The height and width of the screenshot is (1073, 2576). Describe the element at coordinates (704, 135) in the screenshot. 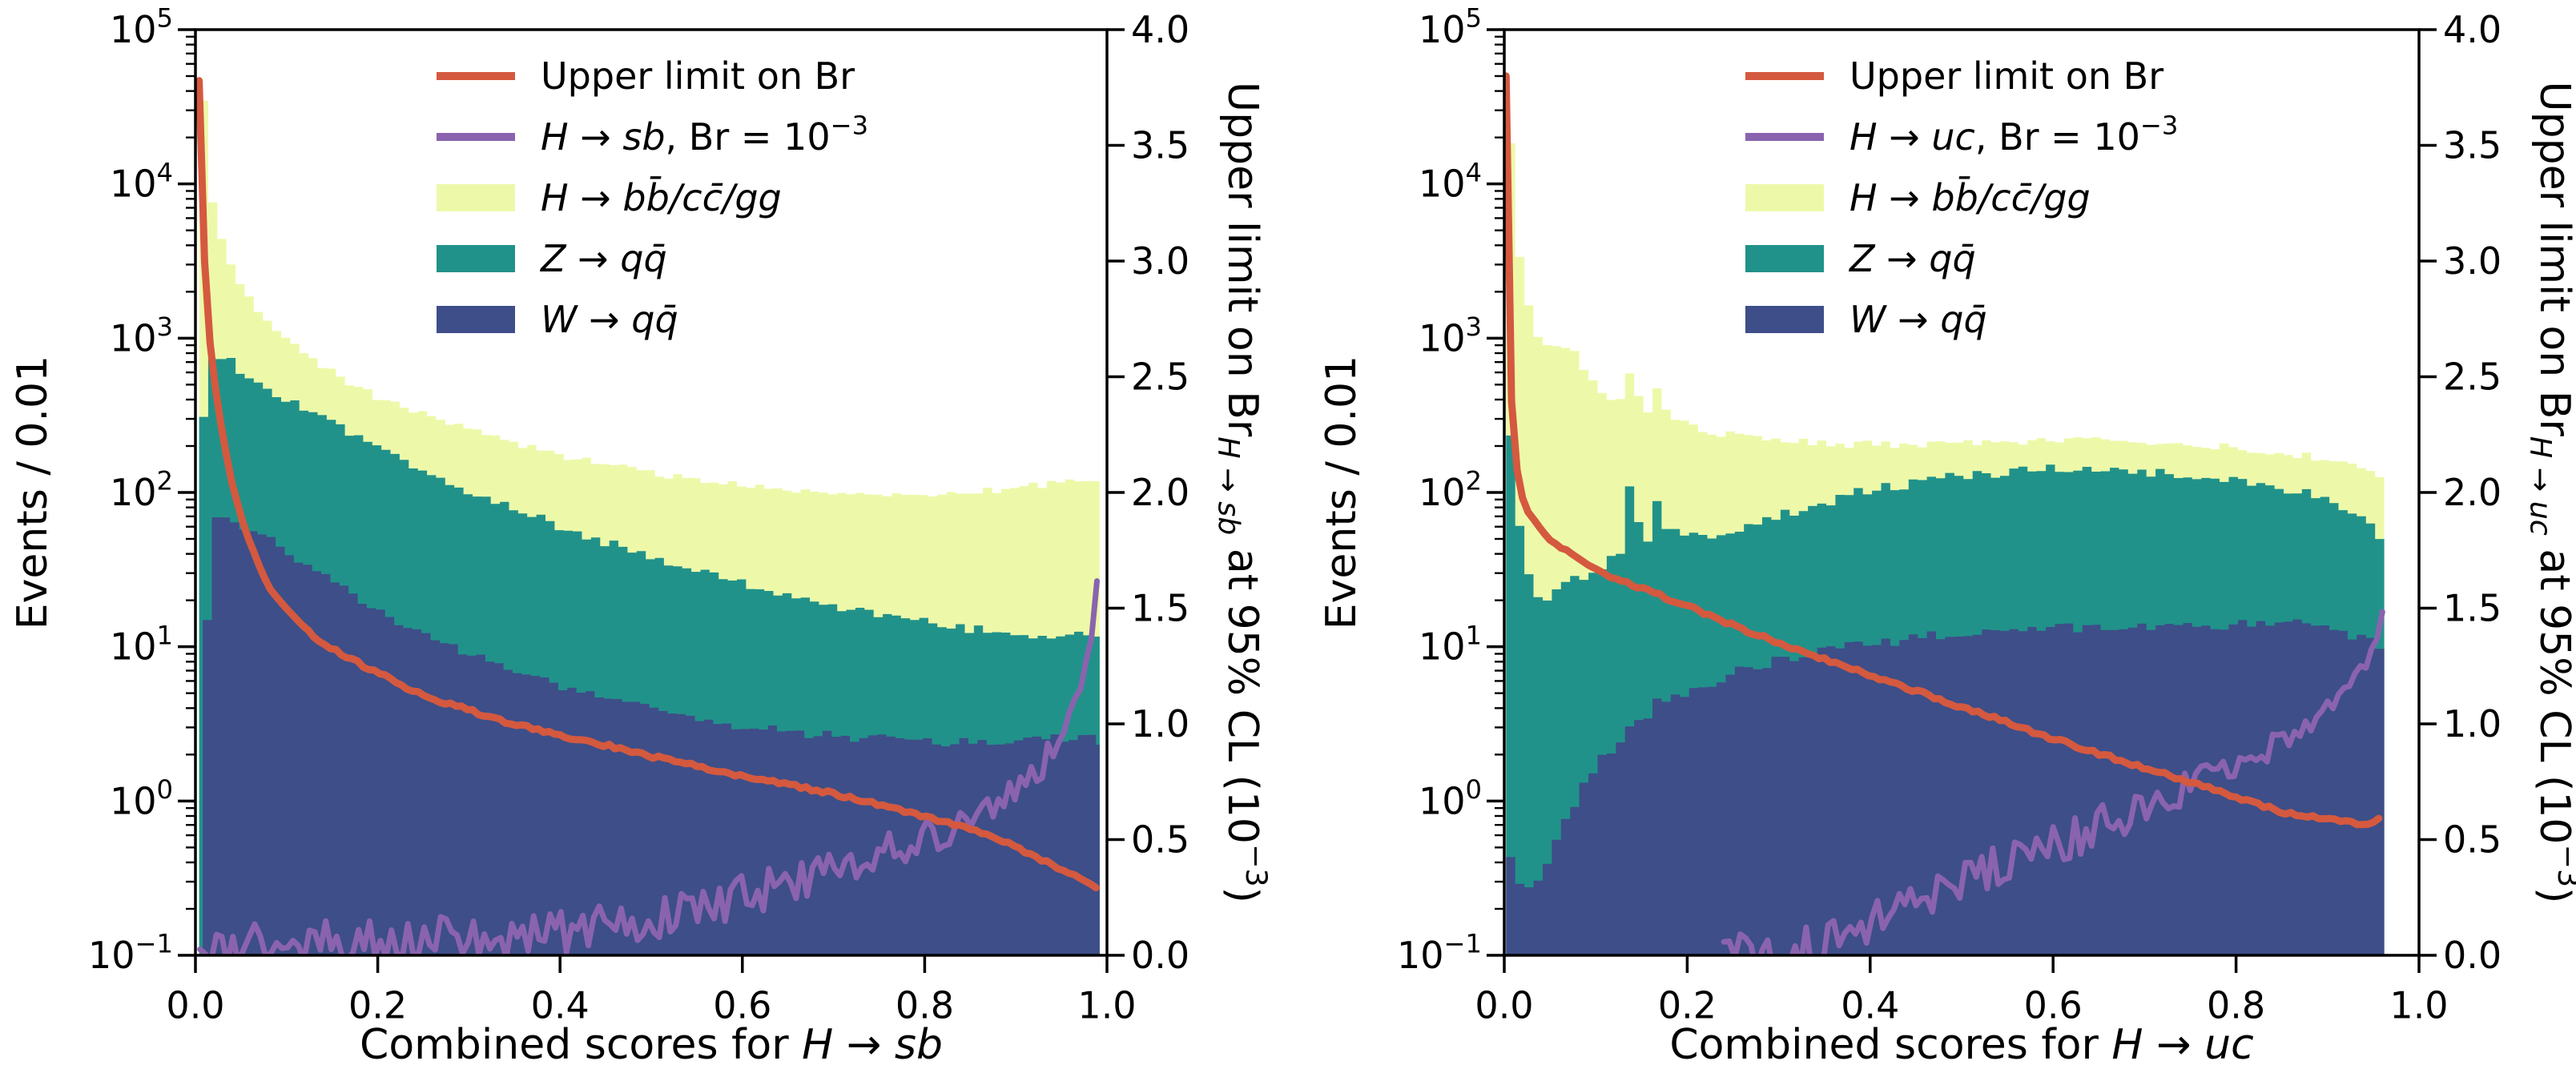

I see `legend-label: H → sb, Br = 10−3` at that location.